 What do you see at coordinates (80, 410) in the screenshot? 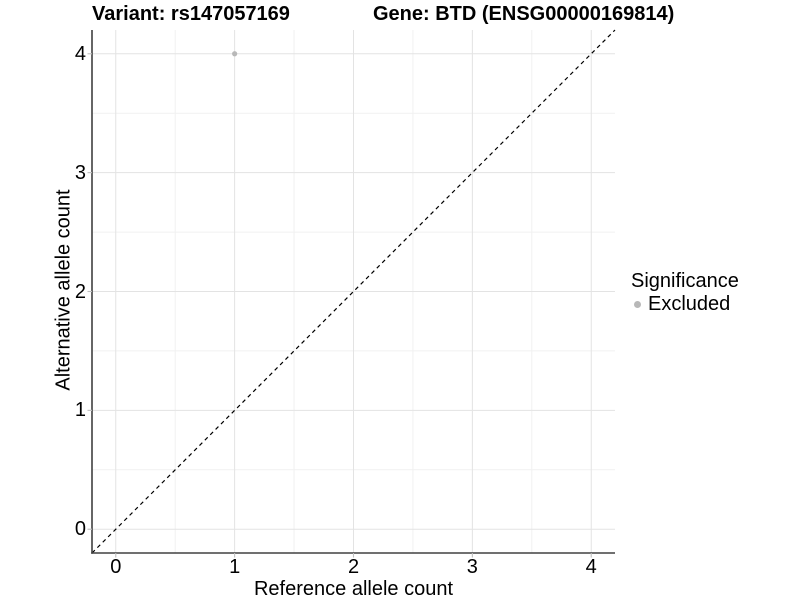
I see `y-tick-label: 1` at bounding box center [80, 410].